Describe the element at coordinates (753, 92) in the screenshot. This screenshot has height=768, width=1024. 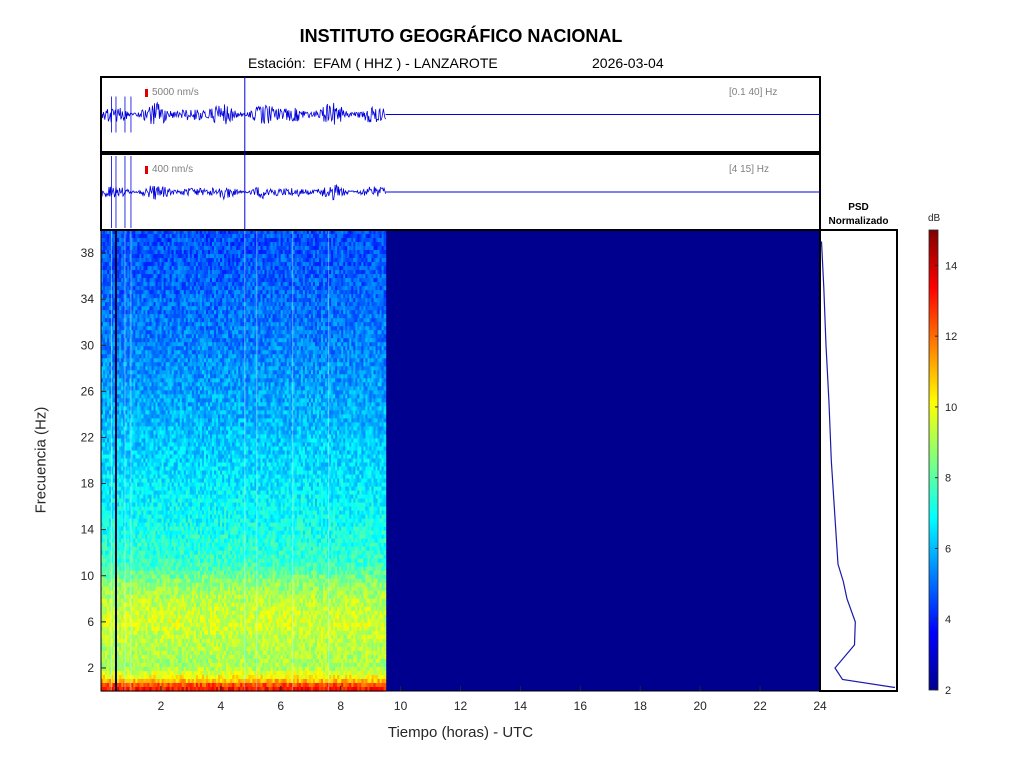
I see `band-label-broadband: [0.1 40] Hz` at that location.